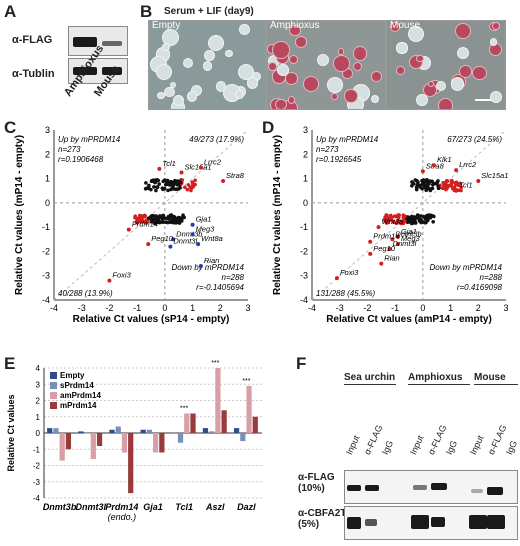  What do you see at coordinates (168, 163) in the screenshot?
I see `gene-label: Tcl1` at bounding box center [168, 163].